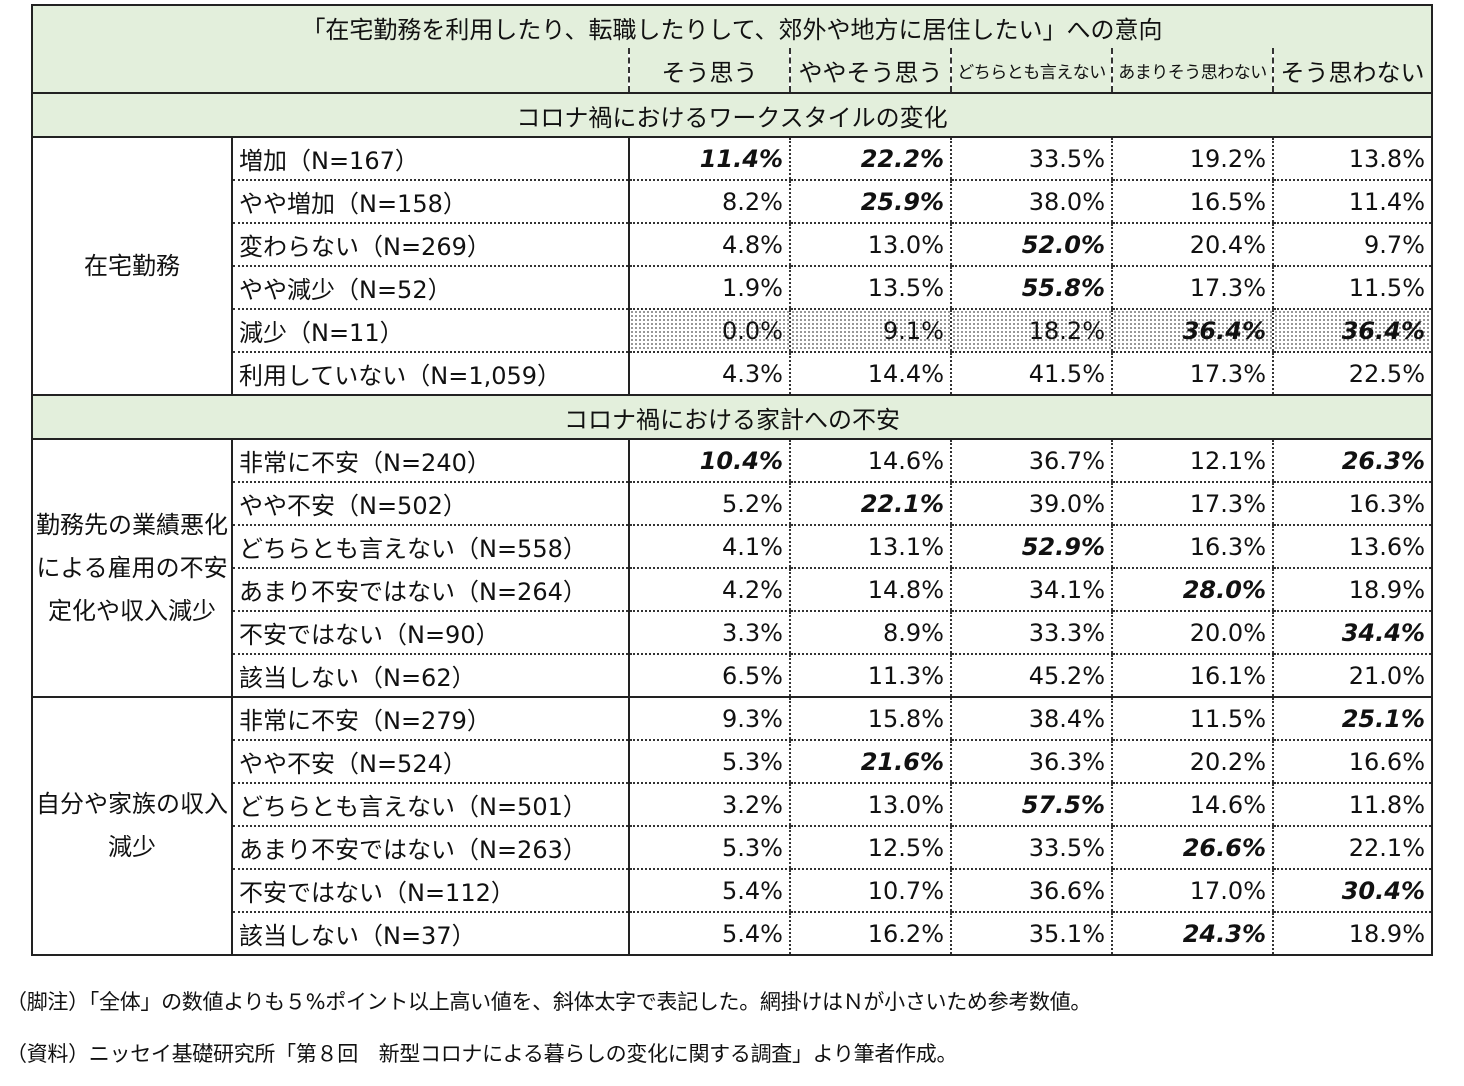 The height and width of the screenshot is (1086, 1464). What do you see at coordinates (1352, 633) in the screenshot?
I see `value-cell: 34.4%` at bounding box center [1352, 633].